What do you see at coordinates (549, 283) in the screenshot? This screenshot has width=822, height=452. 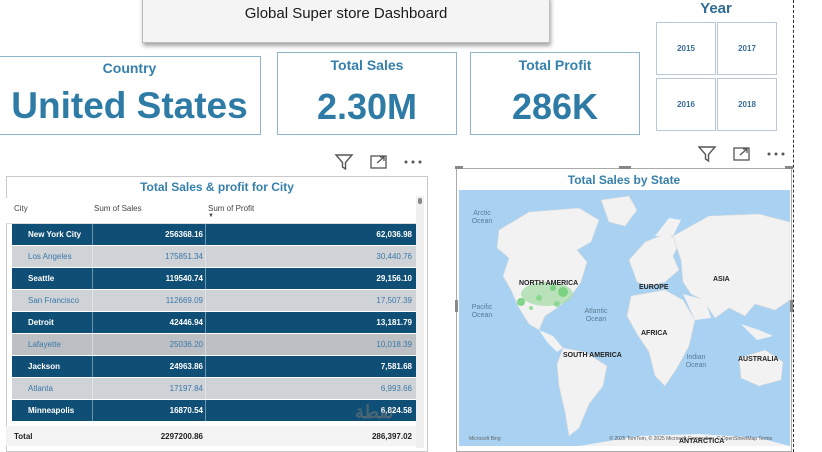 I see `label-north-america: NORTH AMERICA` at bounding box center [549, 283].